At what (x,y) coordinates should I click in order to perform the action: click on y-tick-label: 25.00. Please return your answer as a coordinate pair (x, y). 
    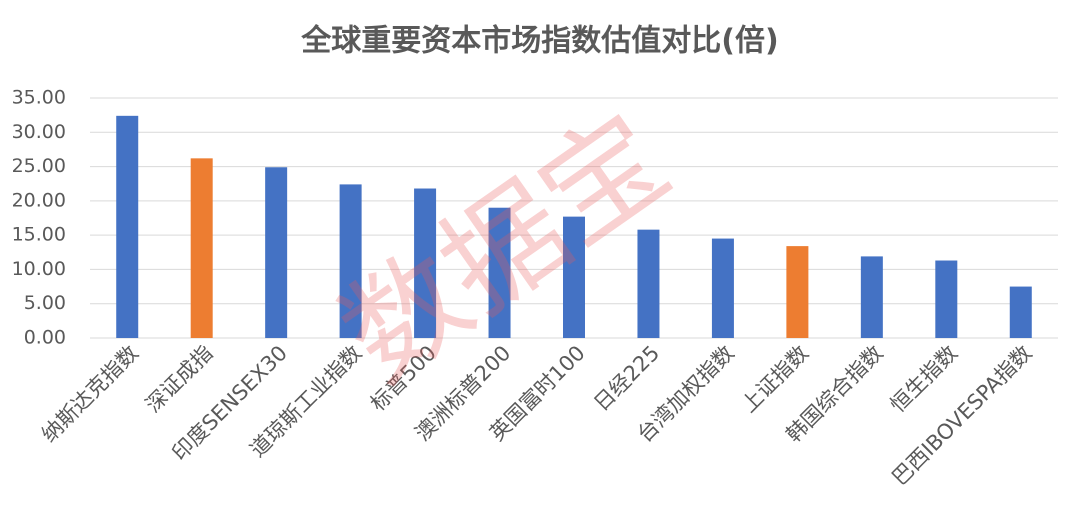
    Looking at the image, I should click on (39, 166).